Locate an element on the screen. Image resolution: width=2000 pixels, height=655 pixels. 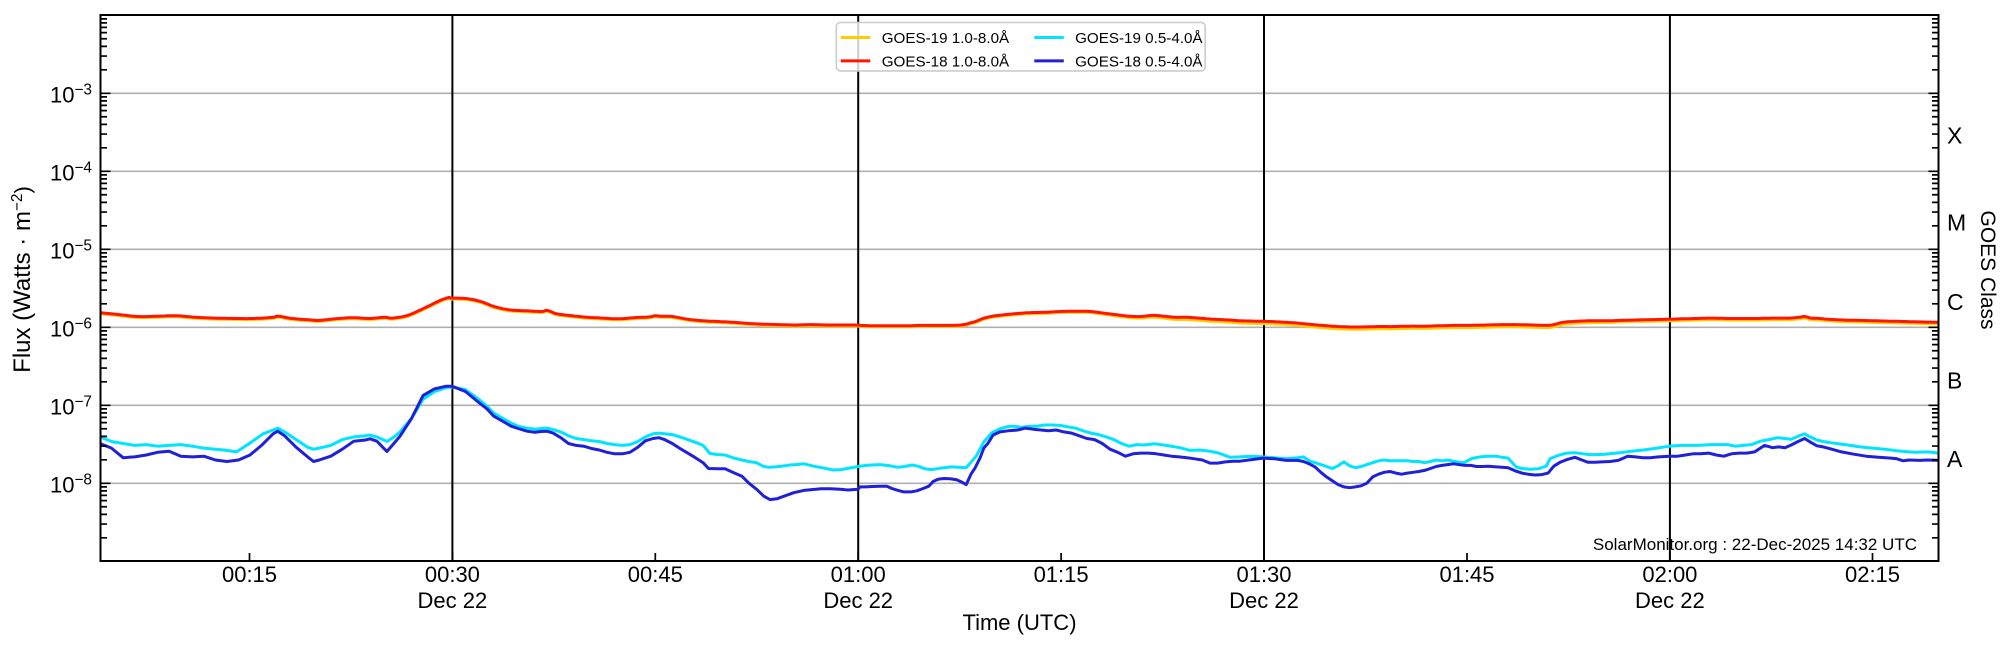
svg-text: GOES Class is located at coordinates (1987, 269).